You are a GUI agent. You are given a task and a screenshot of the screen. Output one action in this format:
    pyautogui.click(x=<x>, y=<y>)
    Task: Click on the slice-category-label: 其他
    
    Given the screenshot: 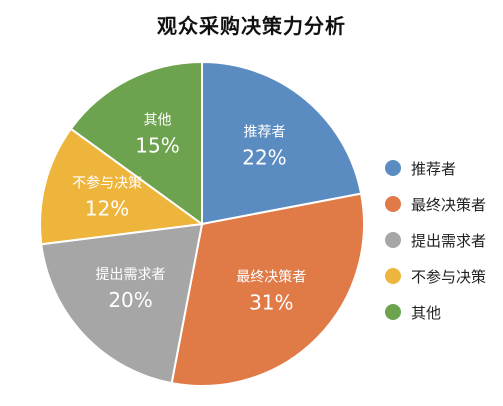 What is the action you would take?
    pyautogui.click(x=158, y=121)
    